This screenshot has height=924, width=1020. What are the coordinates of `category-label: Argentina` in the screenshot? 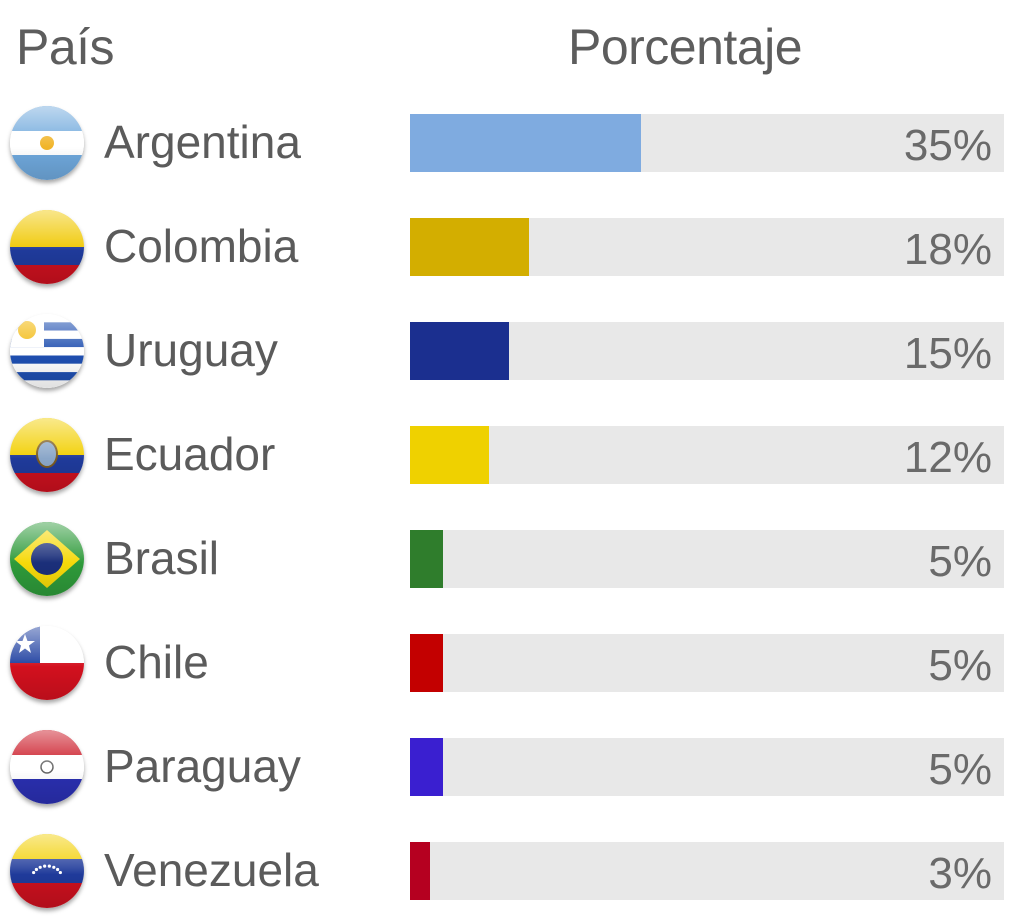 It's located at (202, 142).